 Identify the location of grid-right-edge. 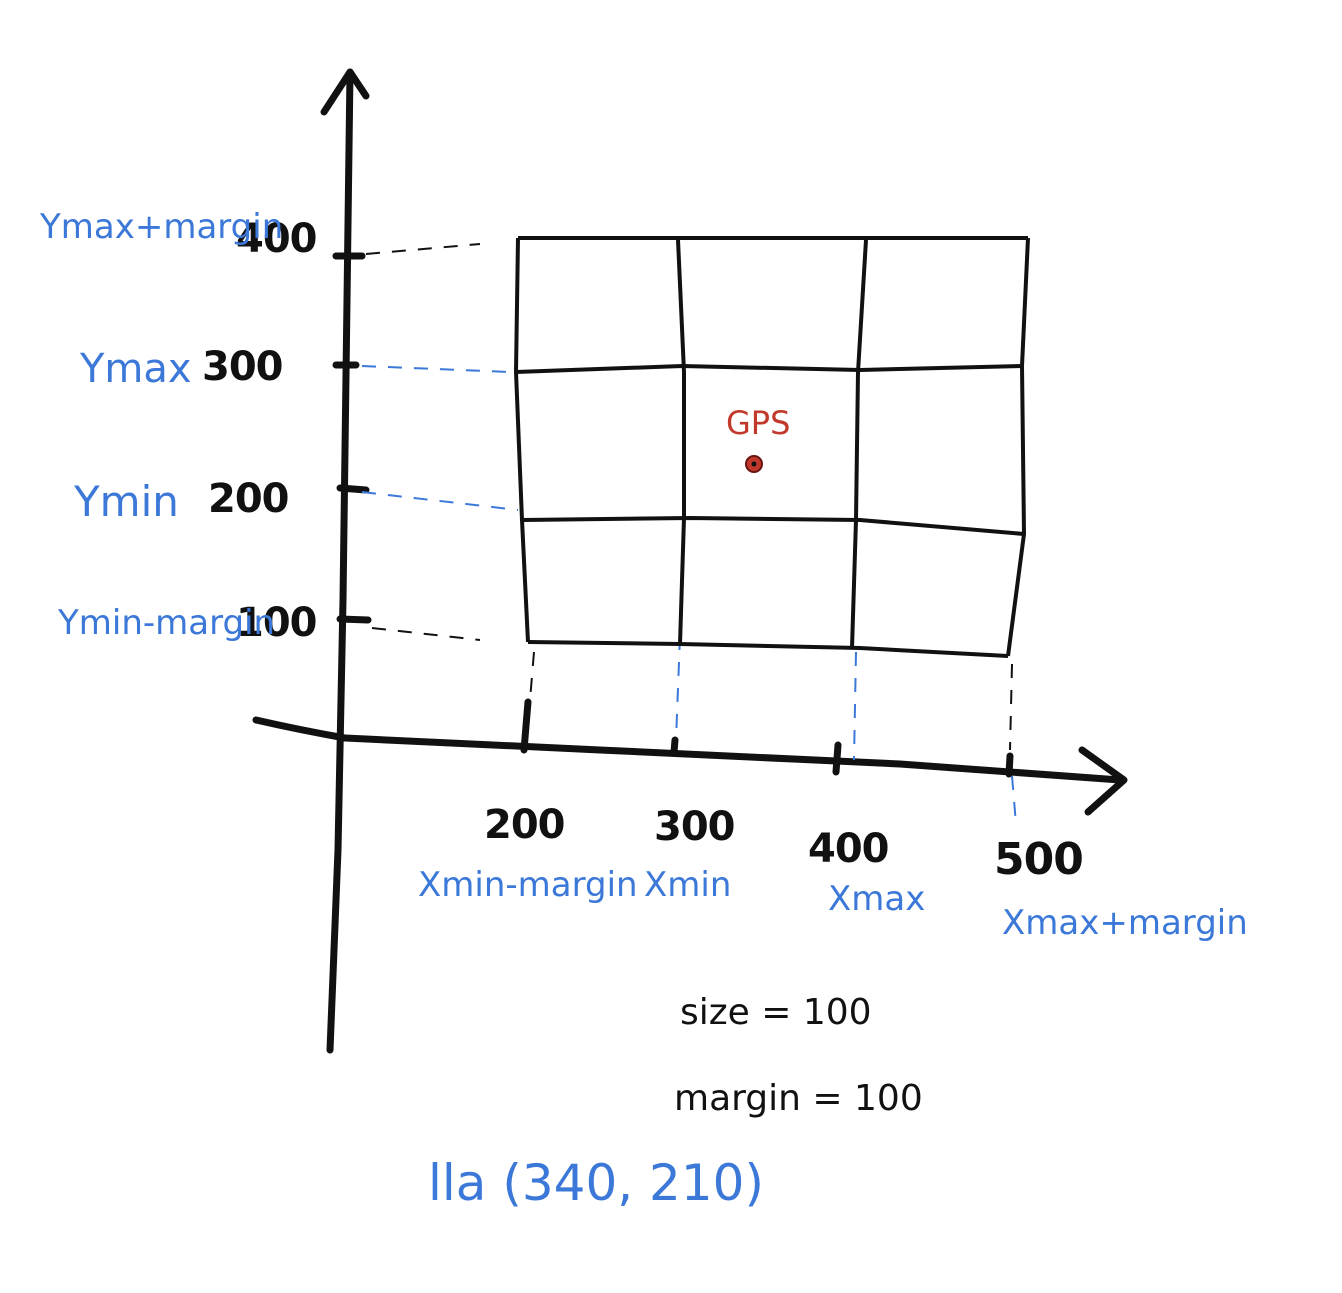
(1018, 447).